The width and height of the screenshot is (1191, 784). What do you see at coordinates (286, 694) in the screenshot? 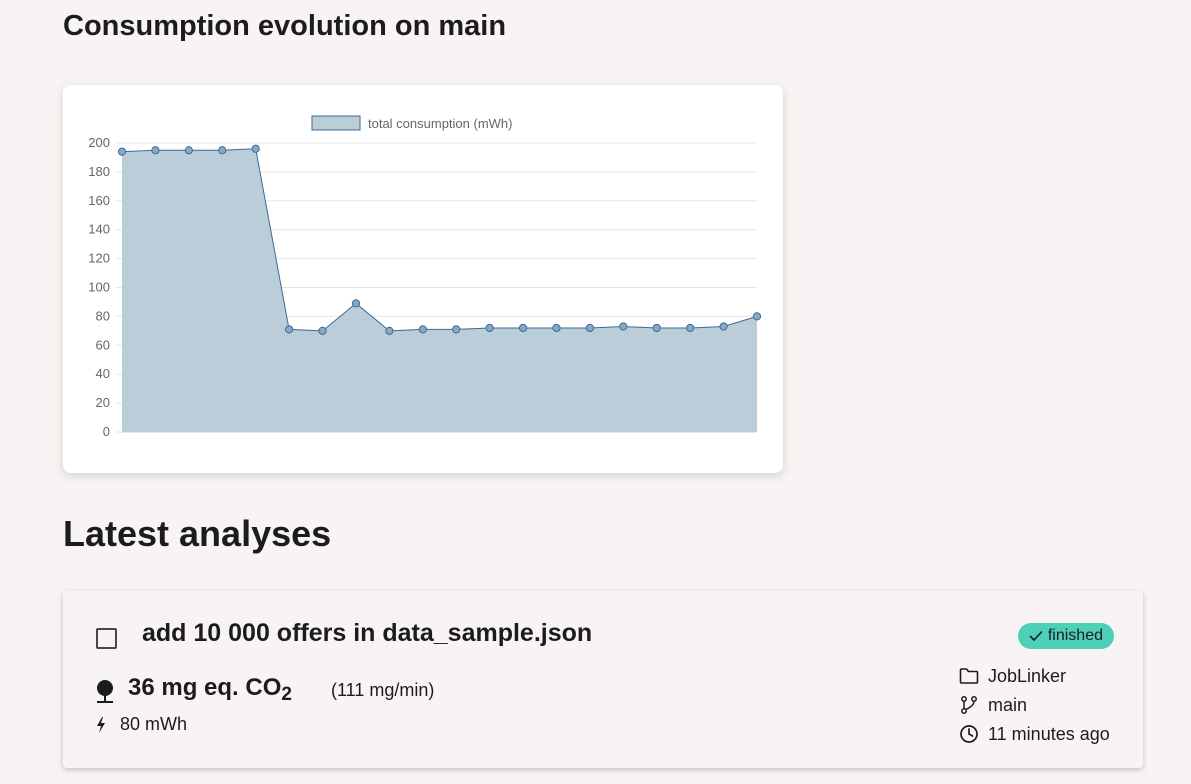
I see `co2-subscript: 2` at bounding box center [286, 694].